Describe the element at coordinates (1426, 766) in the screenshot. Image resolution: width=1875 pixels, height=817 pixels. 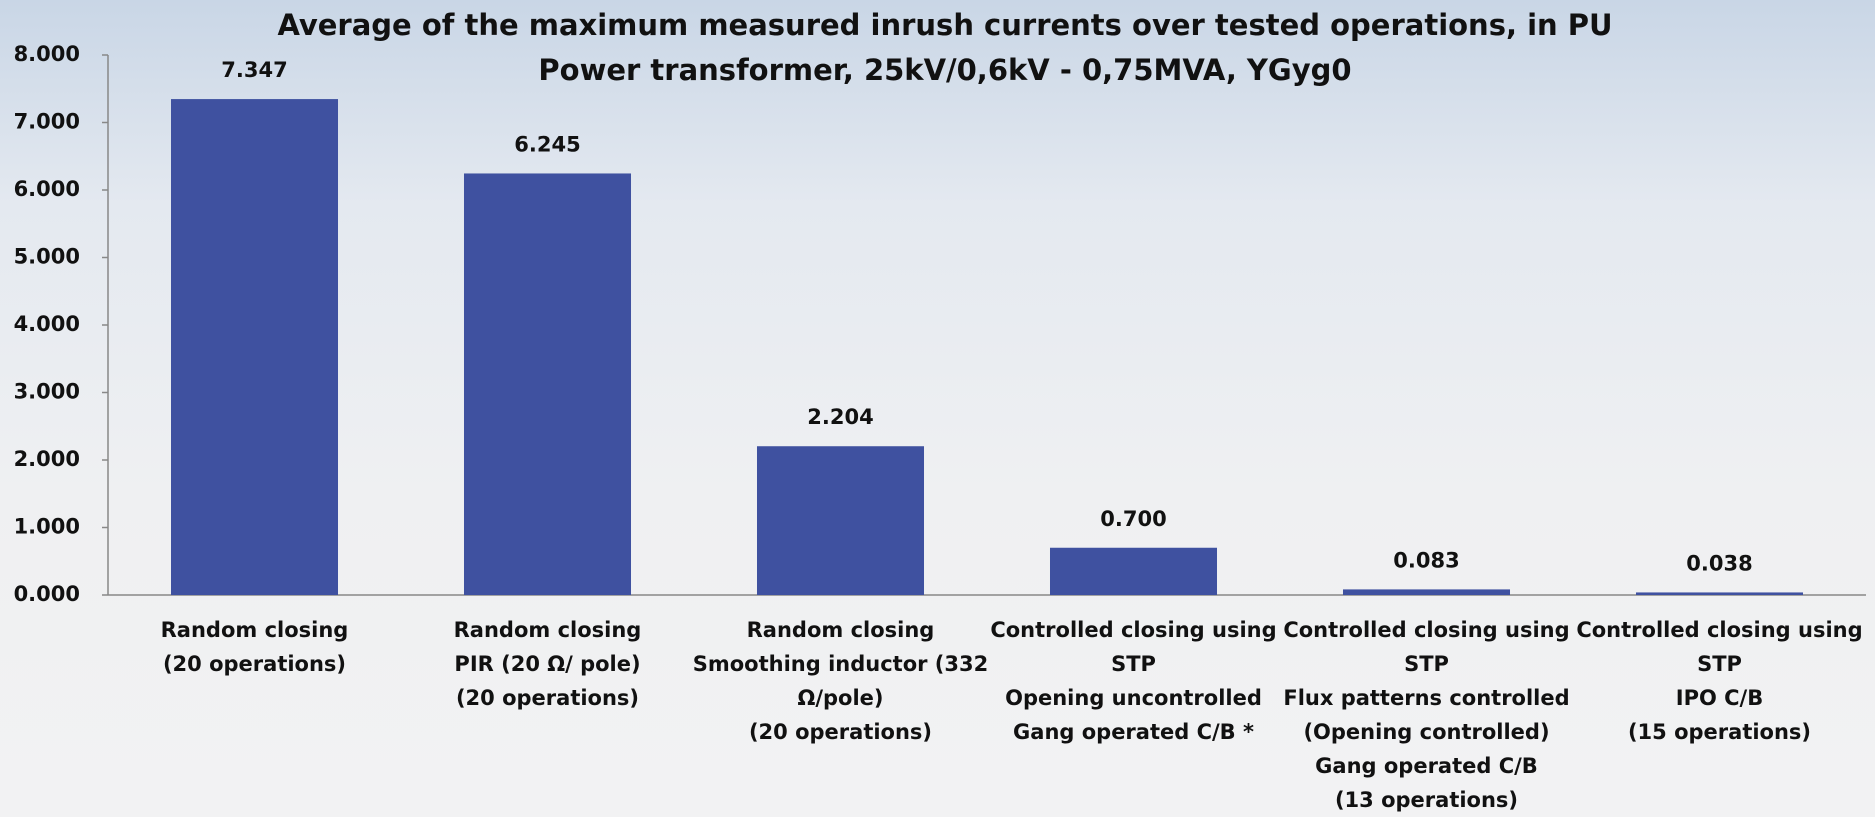
I see `x-tick-label: Gang operated C/B` at that location.